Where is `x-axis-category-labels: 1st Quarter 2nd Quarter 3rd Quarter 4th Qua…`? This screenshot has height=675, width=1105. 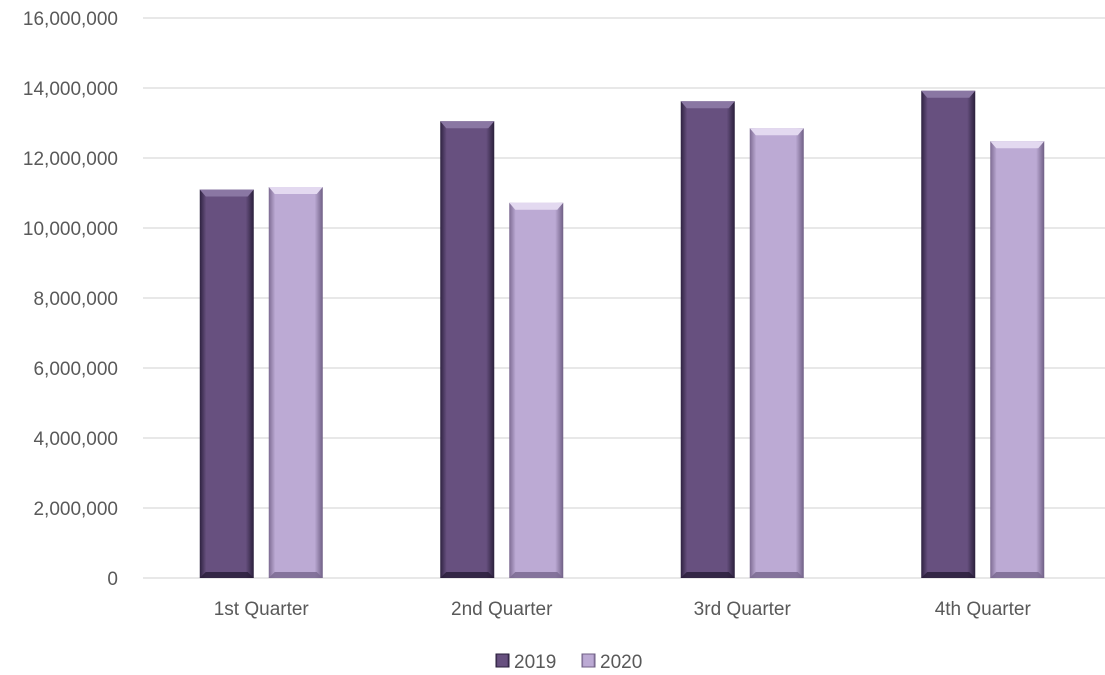
x-axis-category-labels: 1st Quarter 2nd Quarter 3rd Quarter 4th Qua… is located at coordinates (623, 609).